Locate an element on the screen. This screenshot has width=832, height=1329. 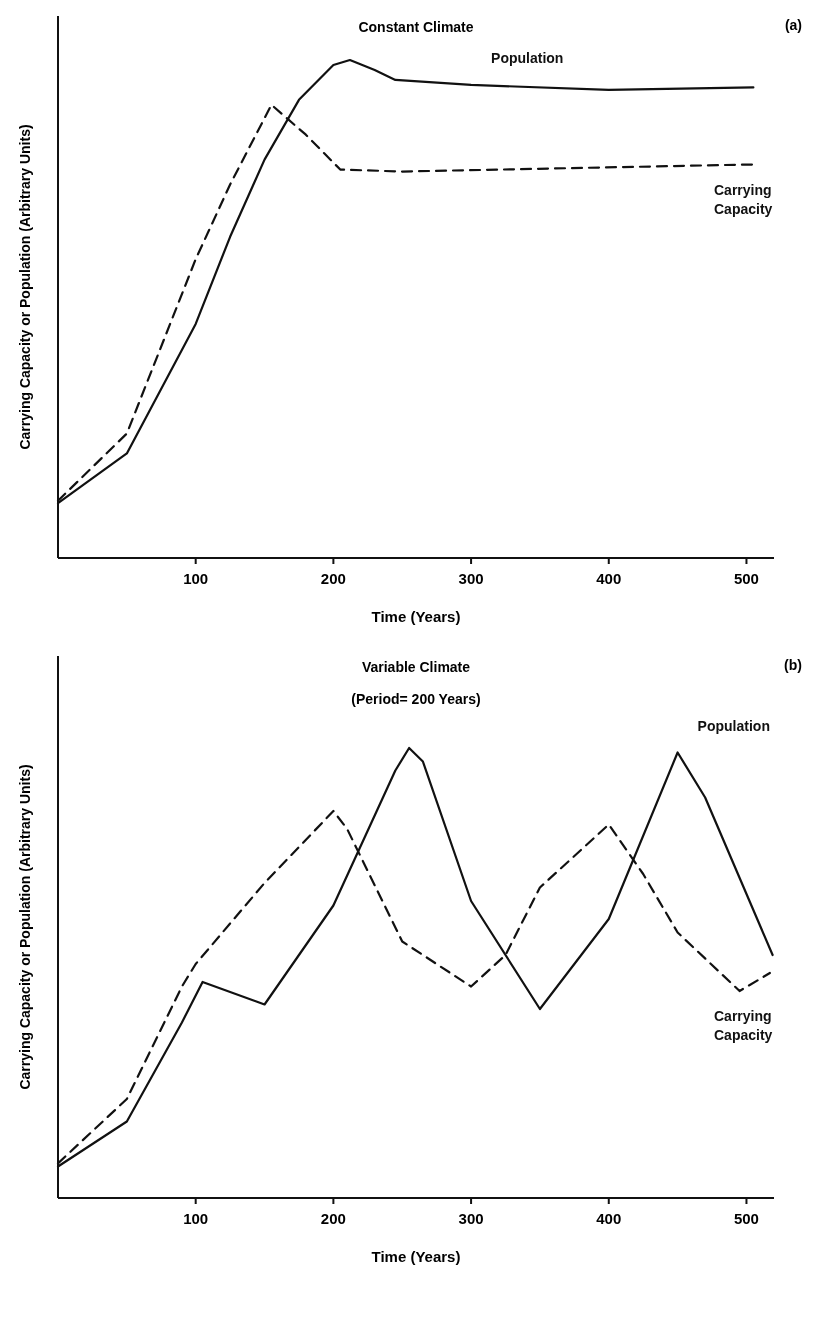
series-label: Carrying Capacity is located at coordinates (743, 199).